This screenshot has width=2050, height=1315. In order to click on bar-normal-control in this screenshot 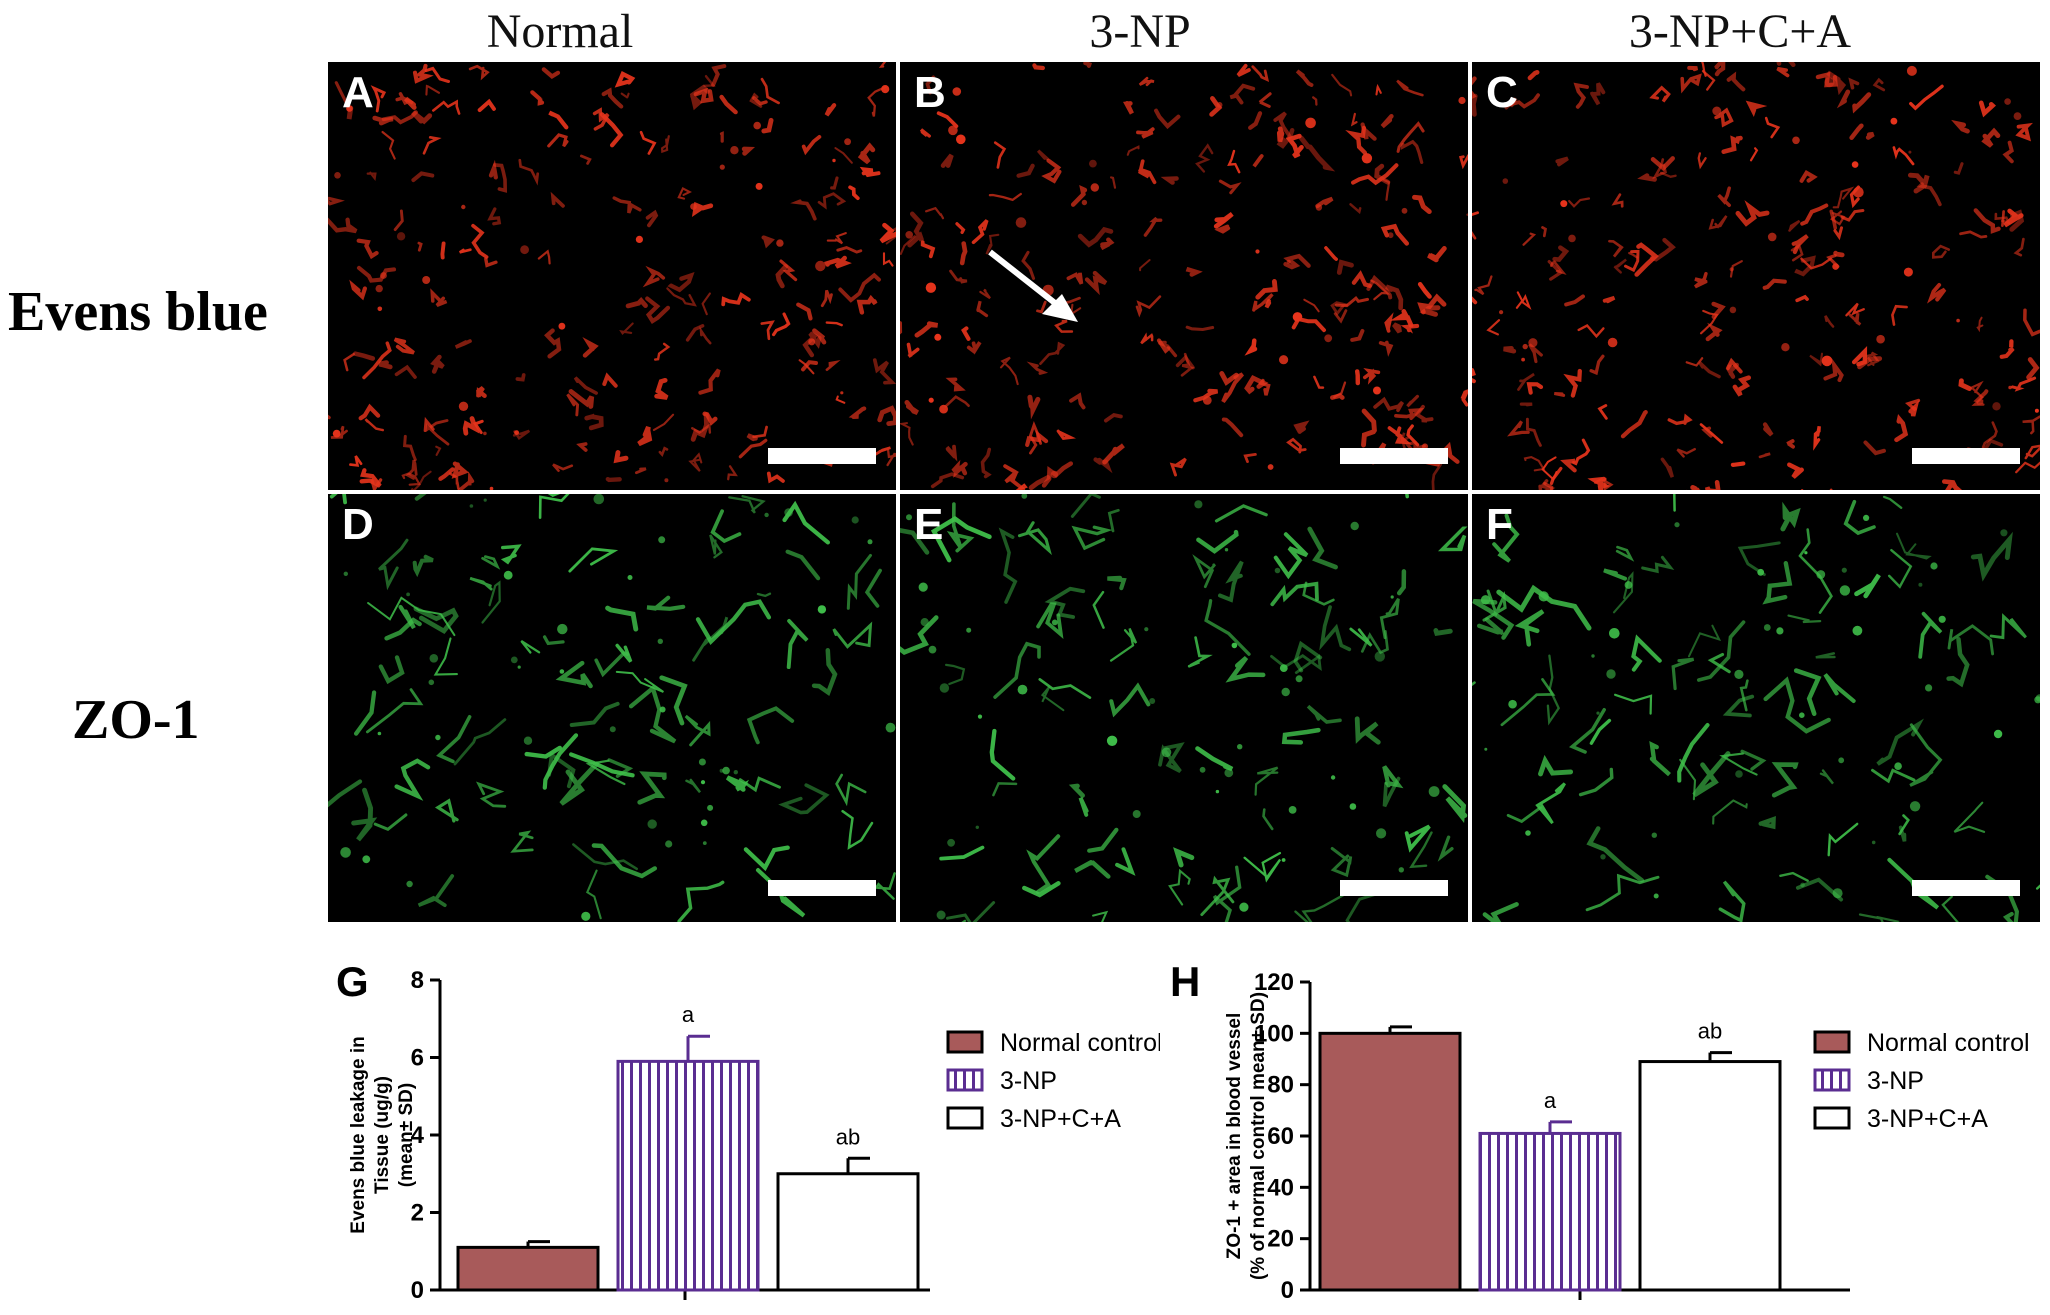, I will do `click(1390, 1161)`.